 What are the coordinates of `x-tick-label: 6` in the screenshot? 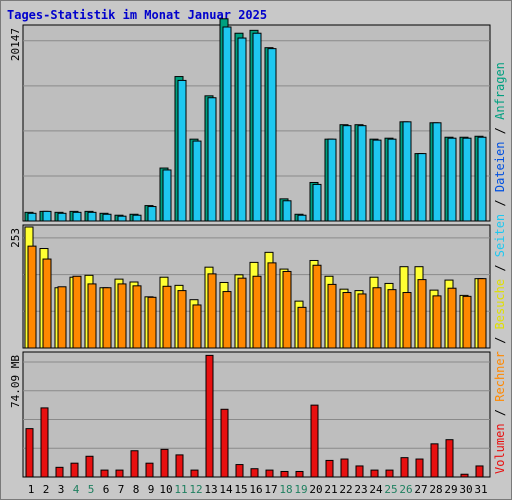 It's located at (106, 489).